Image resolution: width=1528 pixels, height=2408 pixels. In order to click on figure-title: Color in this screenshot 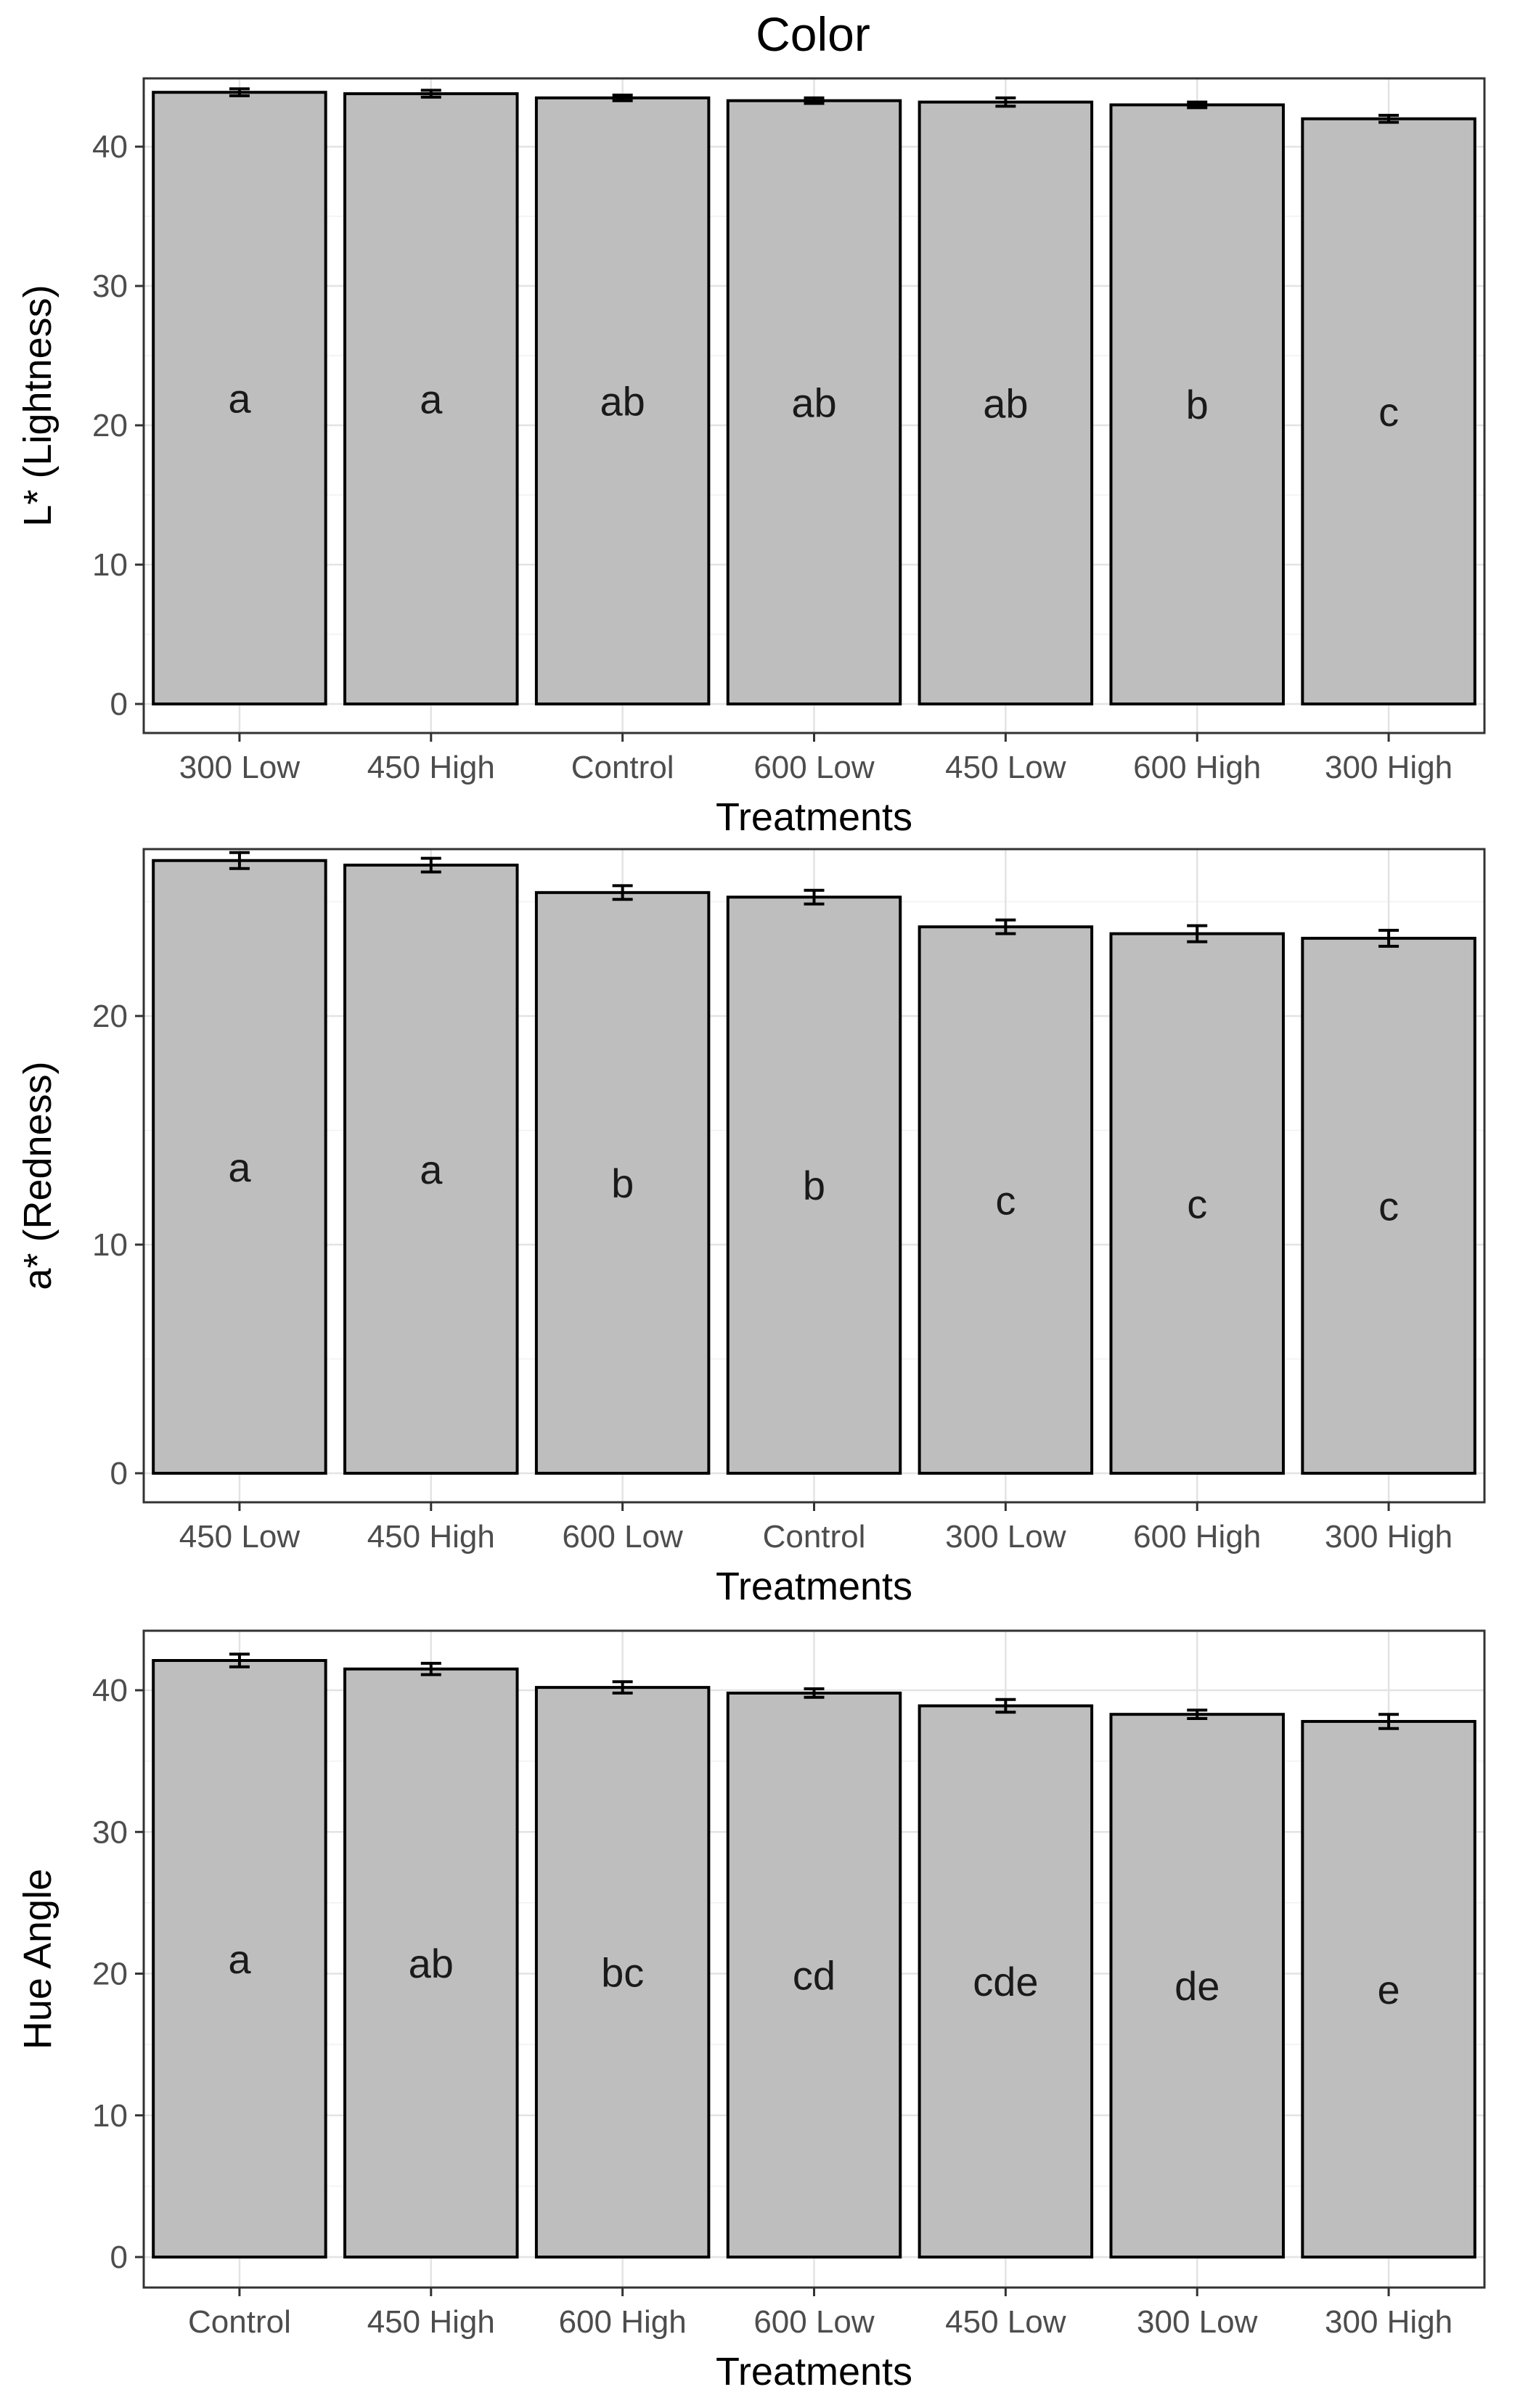, I will do `click(813, 34)`.